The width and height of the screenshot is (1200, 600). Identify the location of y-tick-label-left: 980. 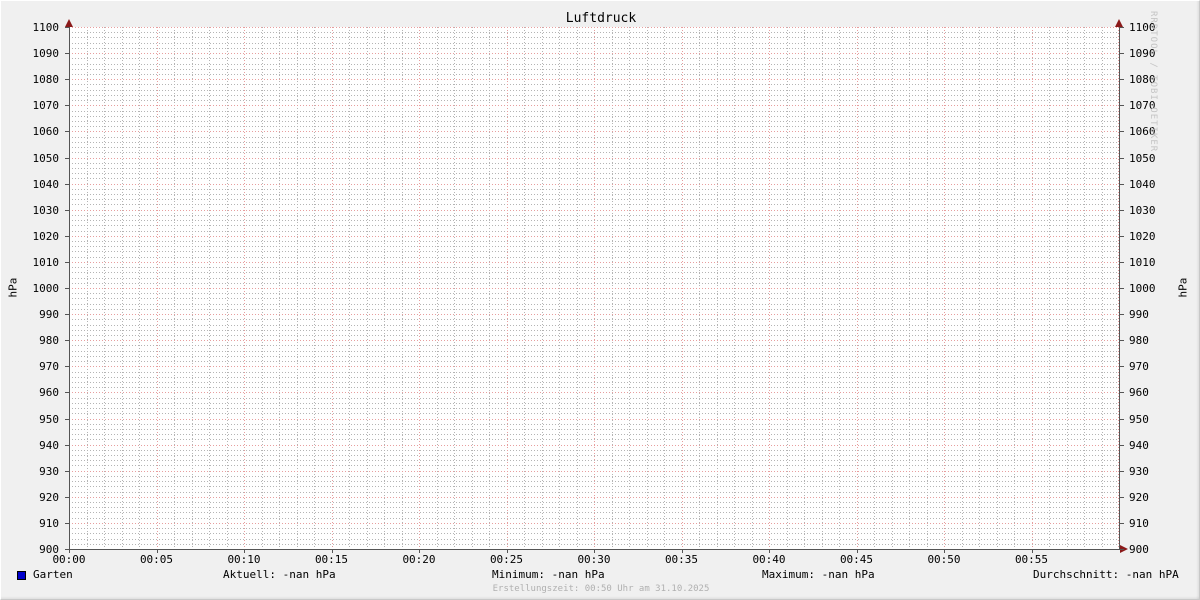
(49, 341).